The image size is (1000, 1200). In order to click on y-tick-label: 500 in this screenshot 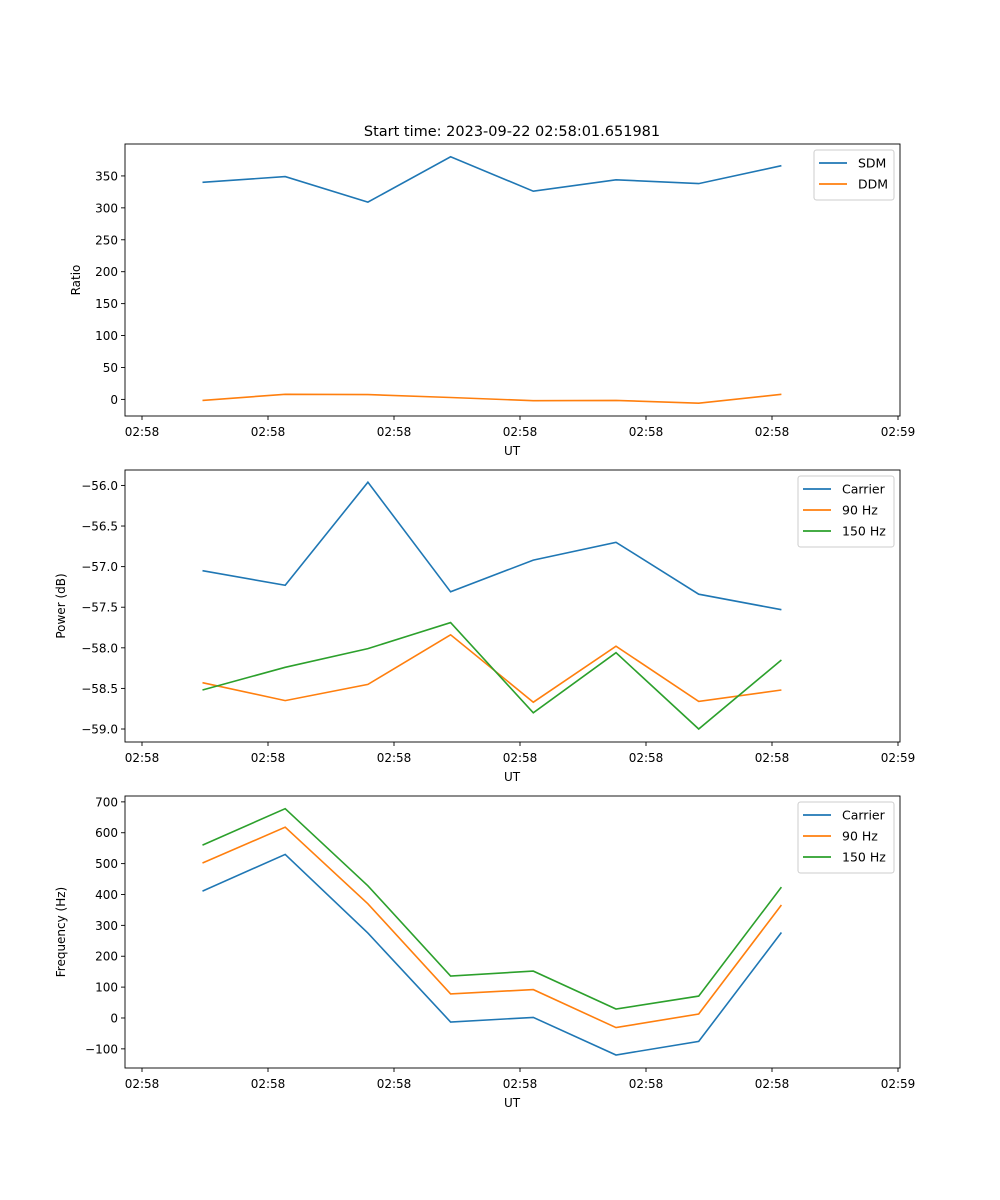, I will do `click(106, 864)`.